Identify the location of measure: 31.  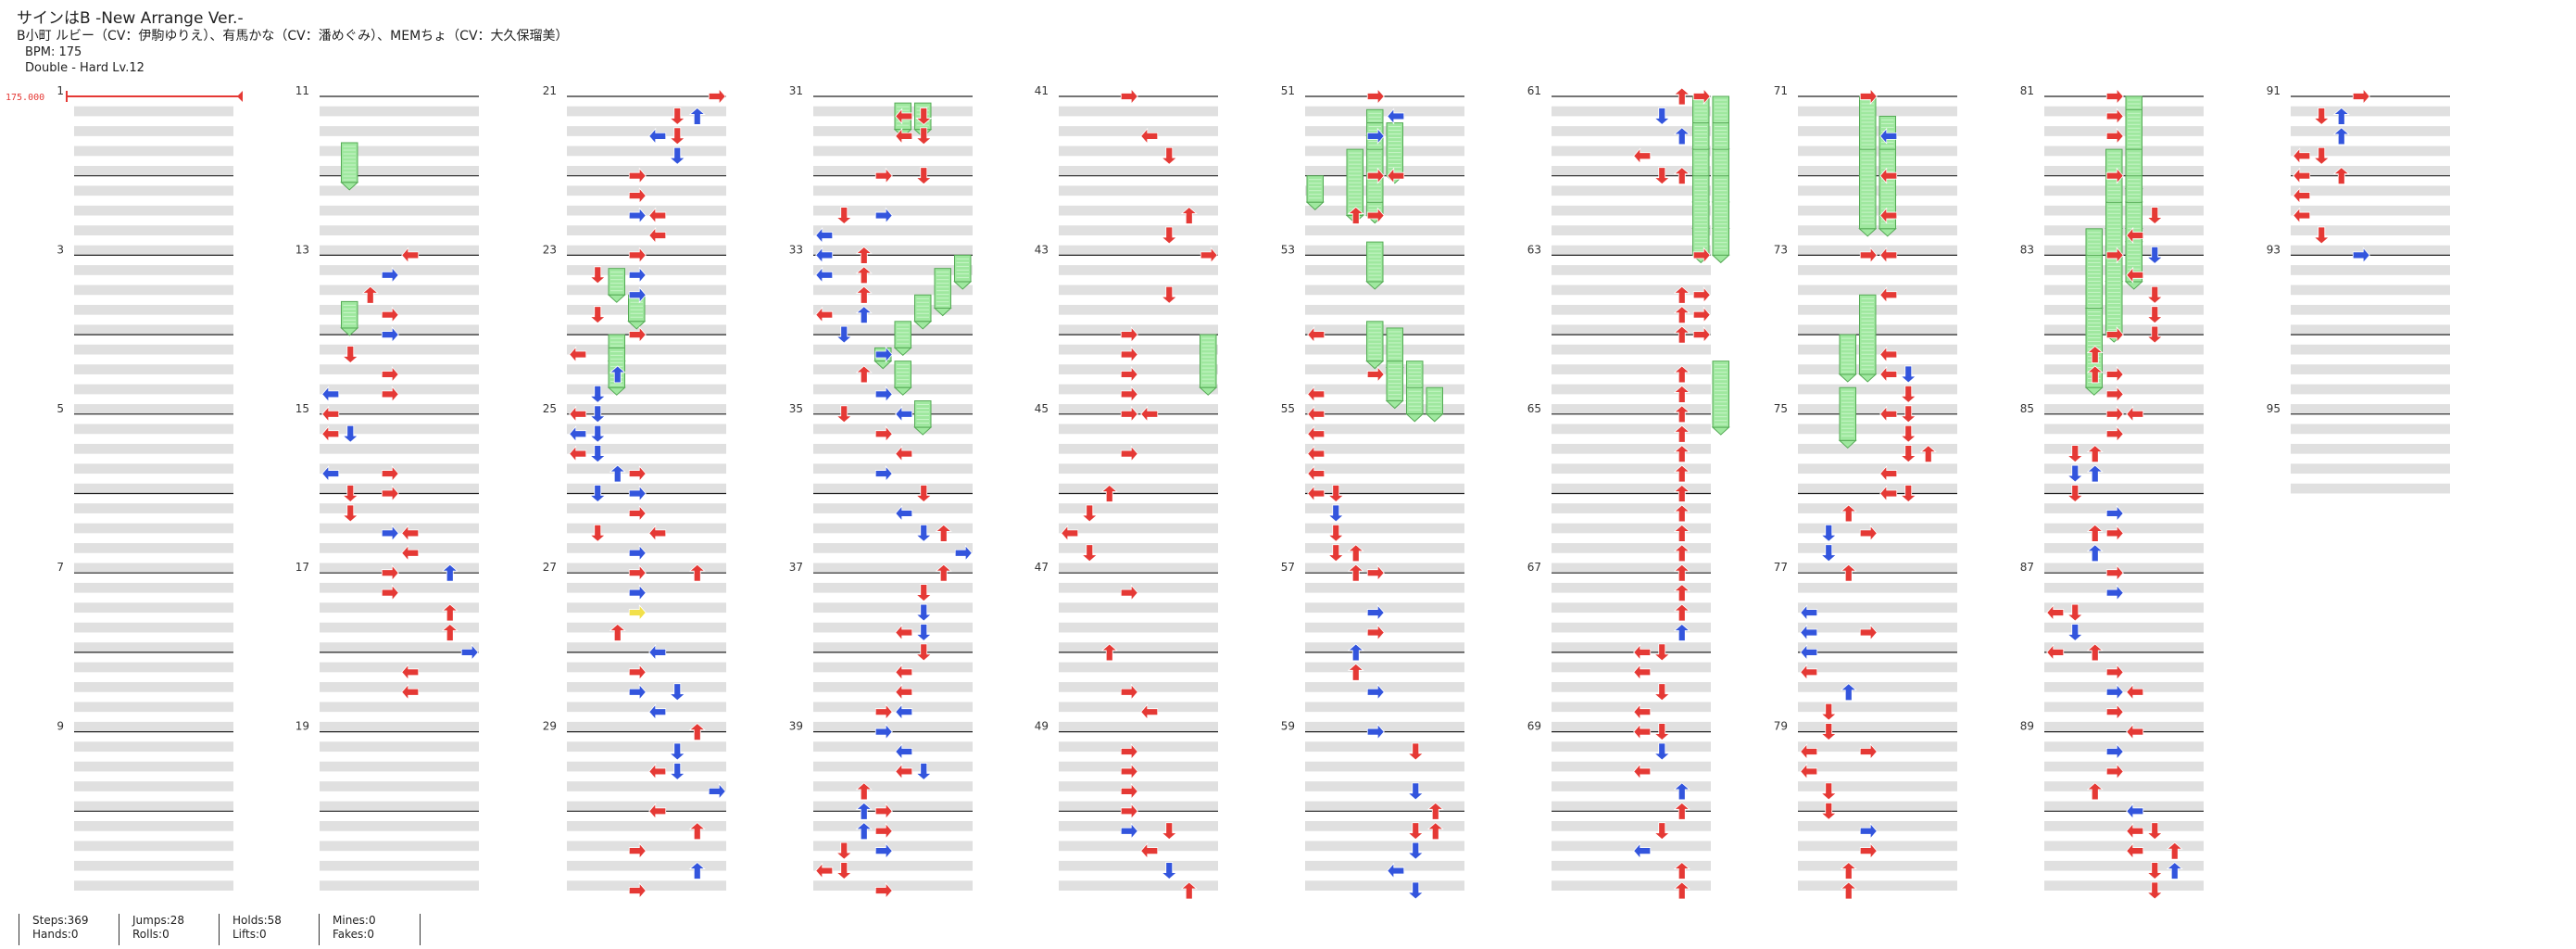
(881, 130).